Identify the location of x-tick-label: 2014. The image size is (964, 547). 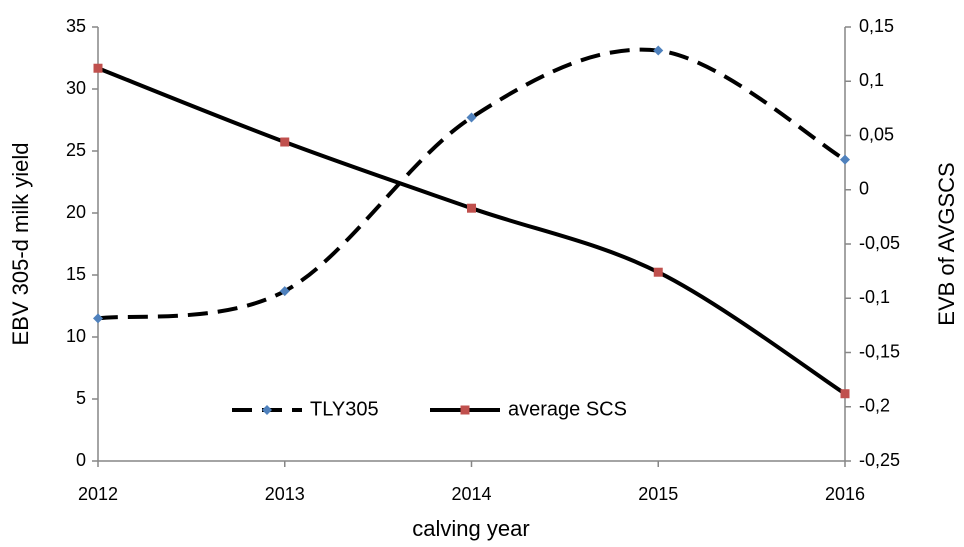
(471, 494).